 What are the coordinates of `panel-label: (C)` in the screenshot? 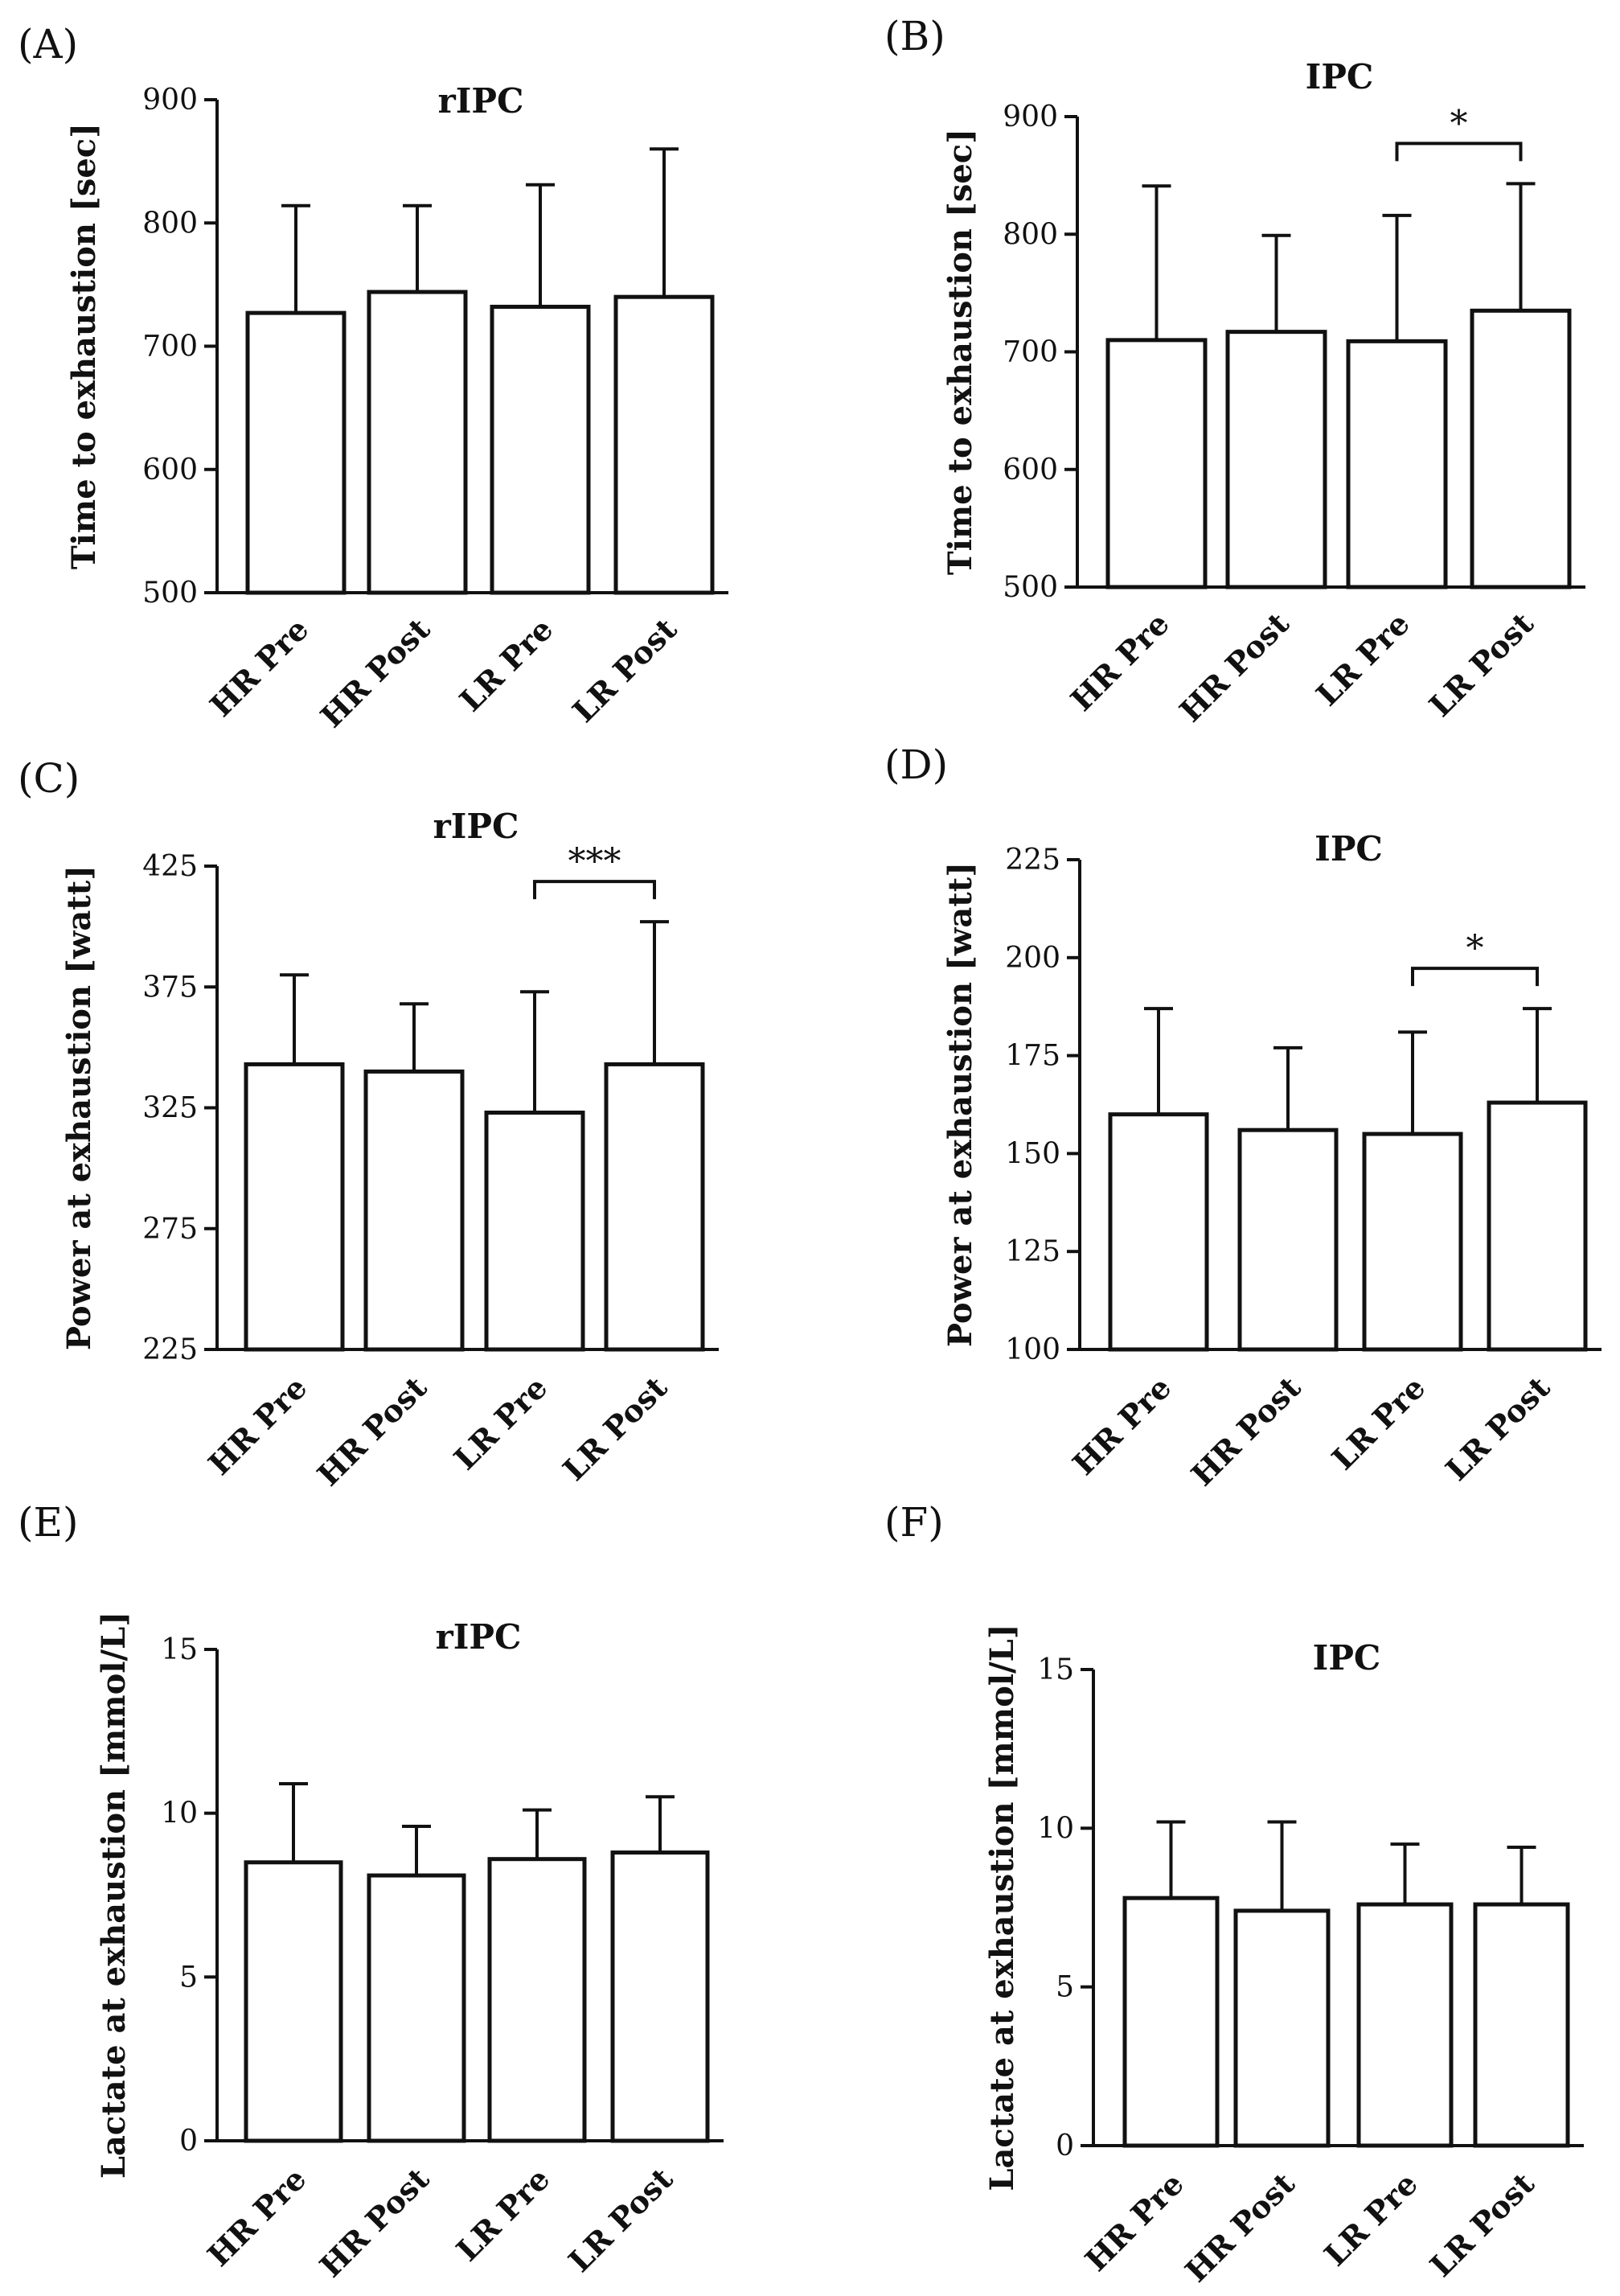 It's located at (49, 778).